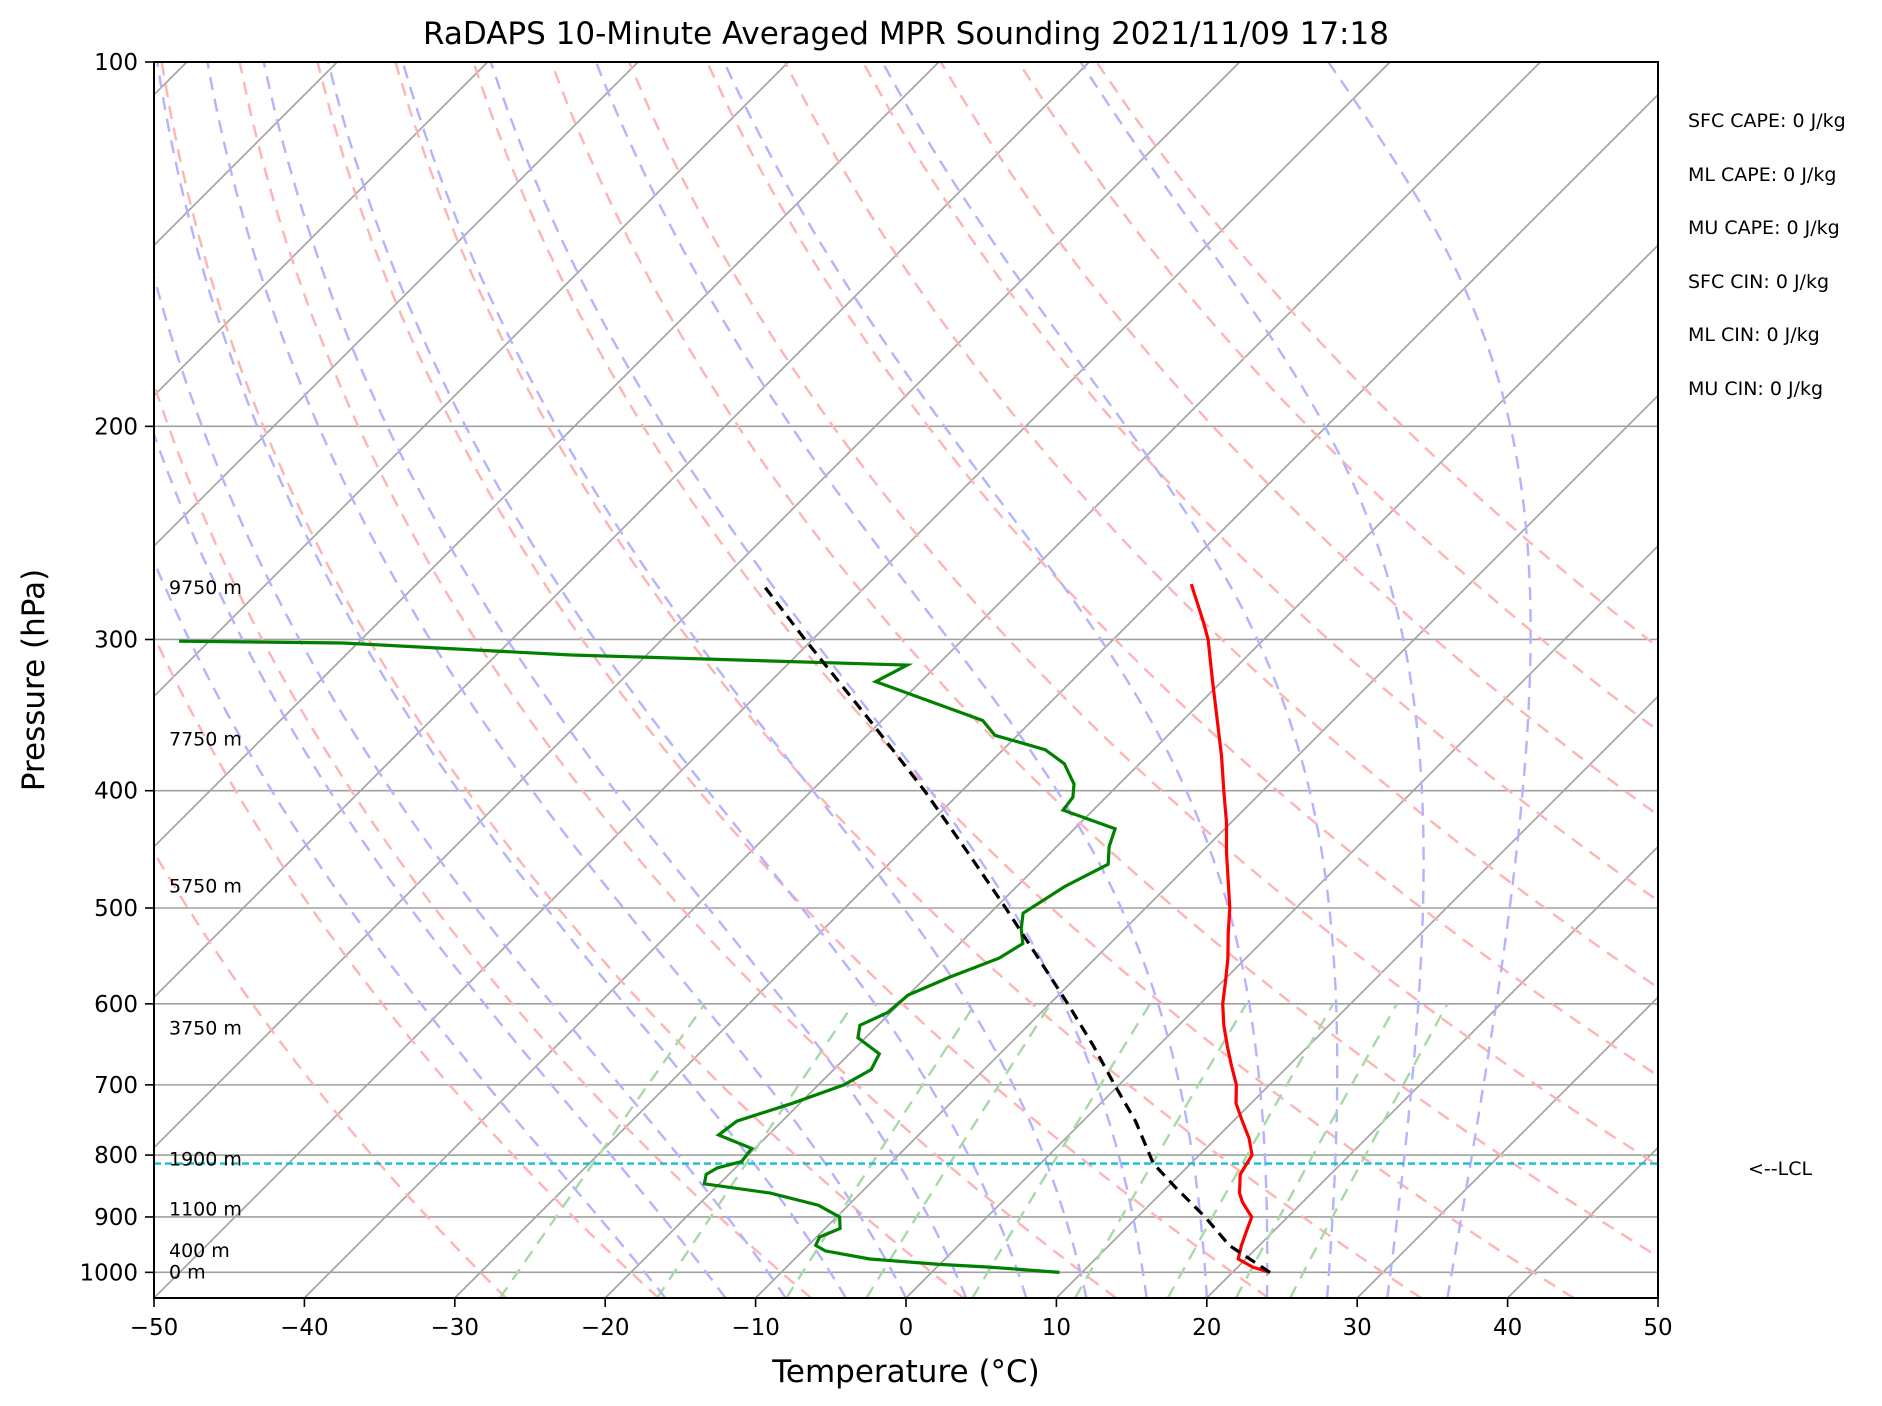  What do you see at coordinates (1762, 175) in the screenshot?
I see `index-ml-cape: ML CAPE: 0 J/kg` at bounding box center [1762, 175].